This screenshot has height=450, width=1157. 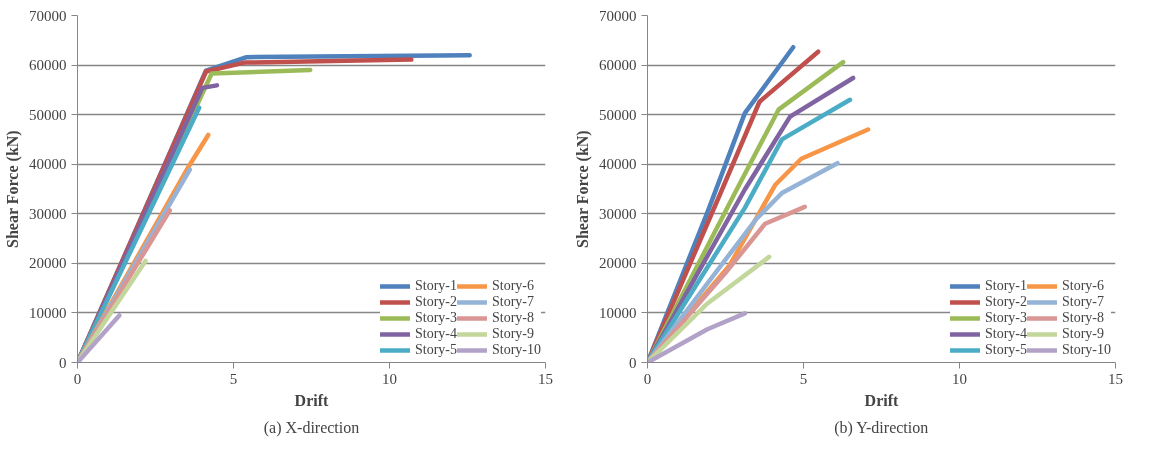 I want to click on text: (b) Y-direction, so click(x=881, y=427).